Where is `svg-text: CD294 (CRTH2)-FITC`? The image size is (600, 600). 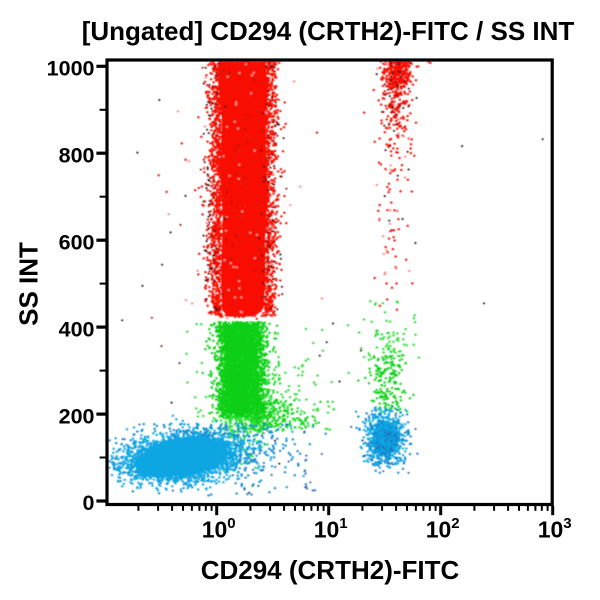 svg-text: CD294 (CRTH2)-FITC is located at coordinates (330, 570).